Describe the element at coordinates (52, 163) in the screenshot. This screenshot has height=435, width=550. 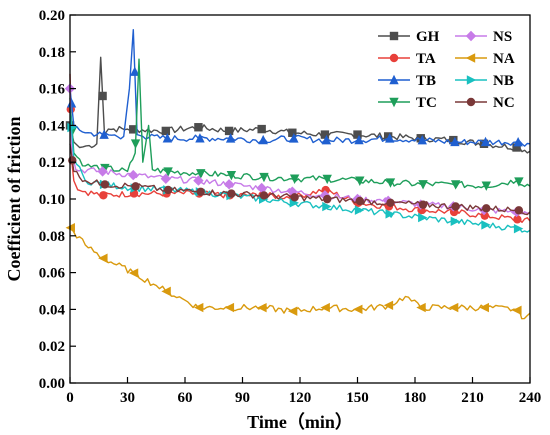
I see `y-tick-label: 0.12` at that location.